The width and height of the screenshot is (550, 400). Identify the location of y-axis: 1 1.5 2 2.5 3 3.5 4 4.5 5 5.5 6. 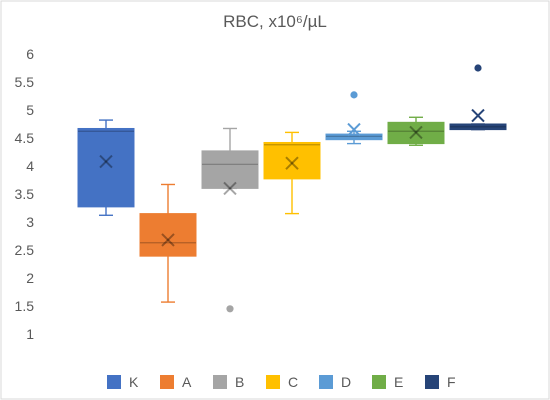
(25, 194).